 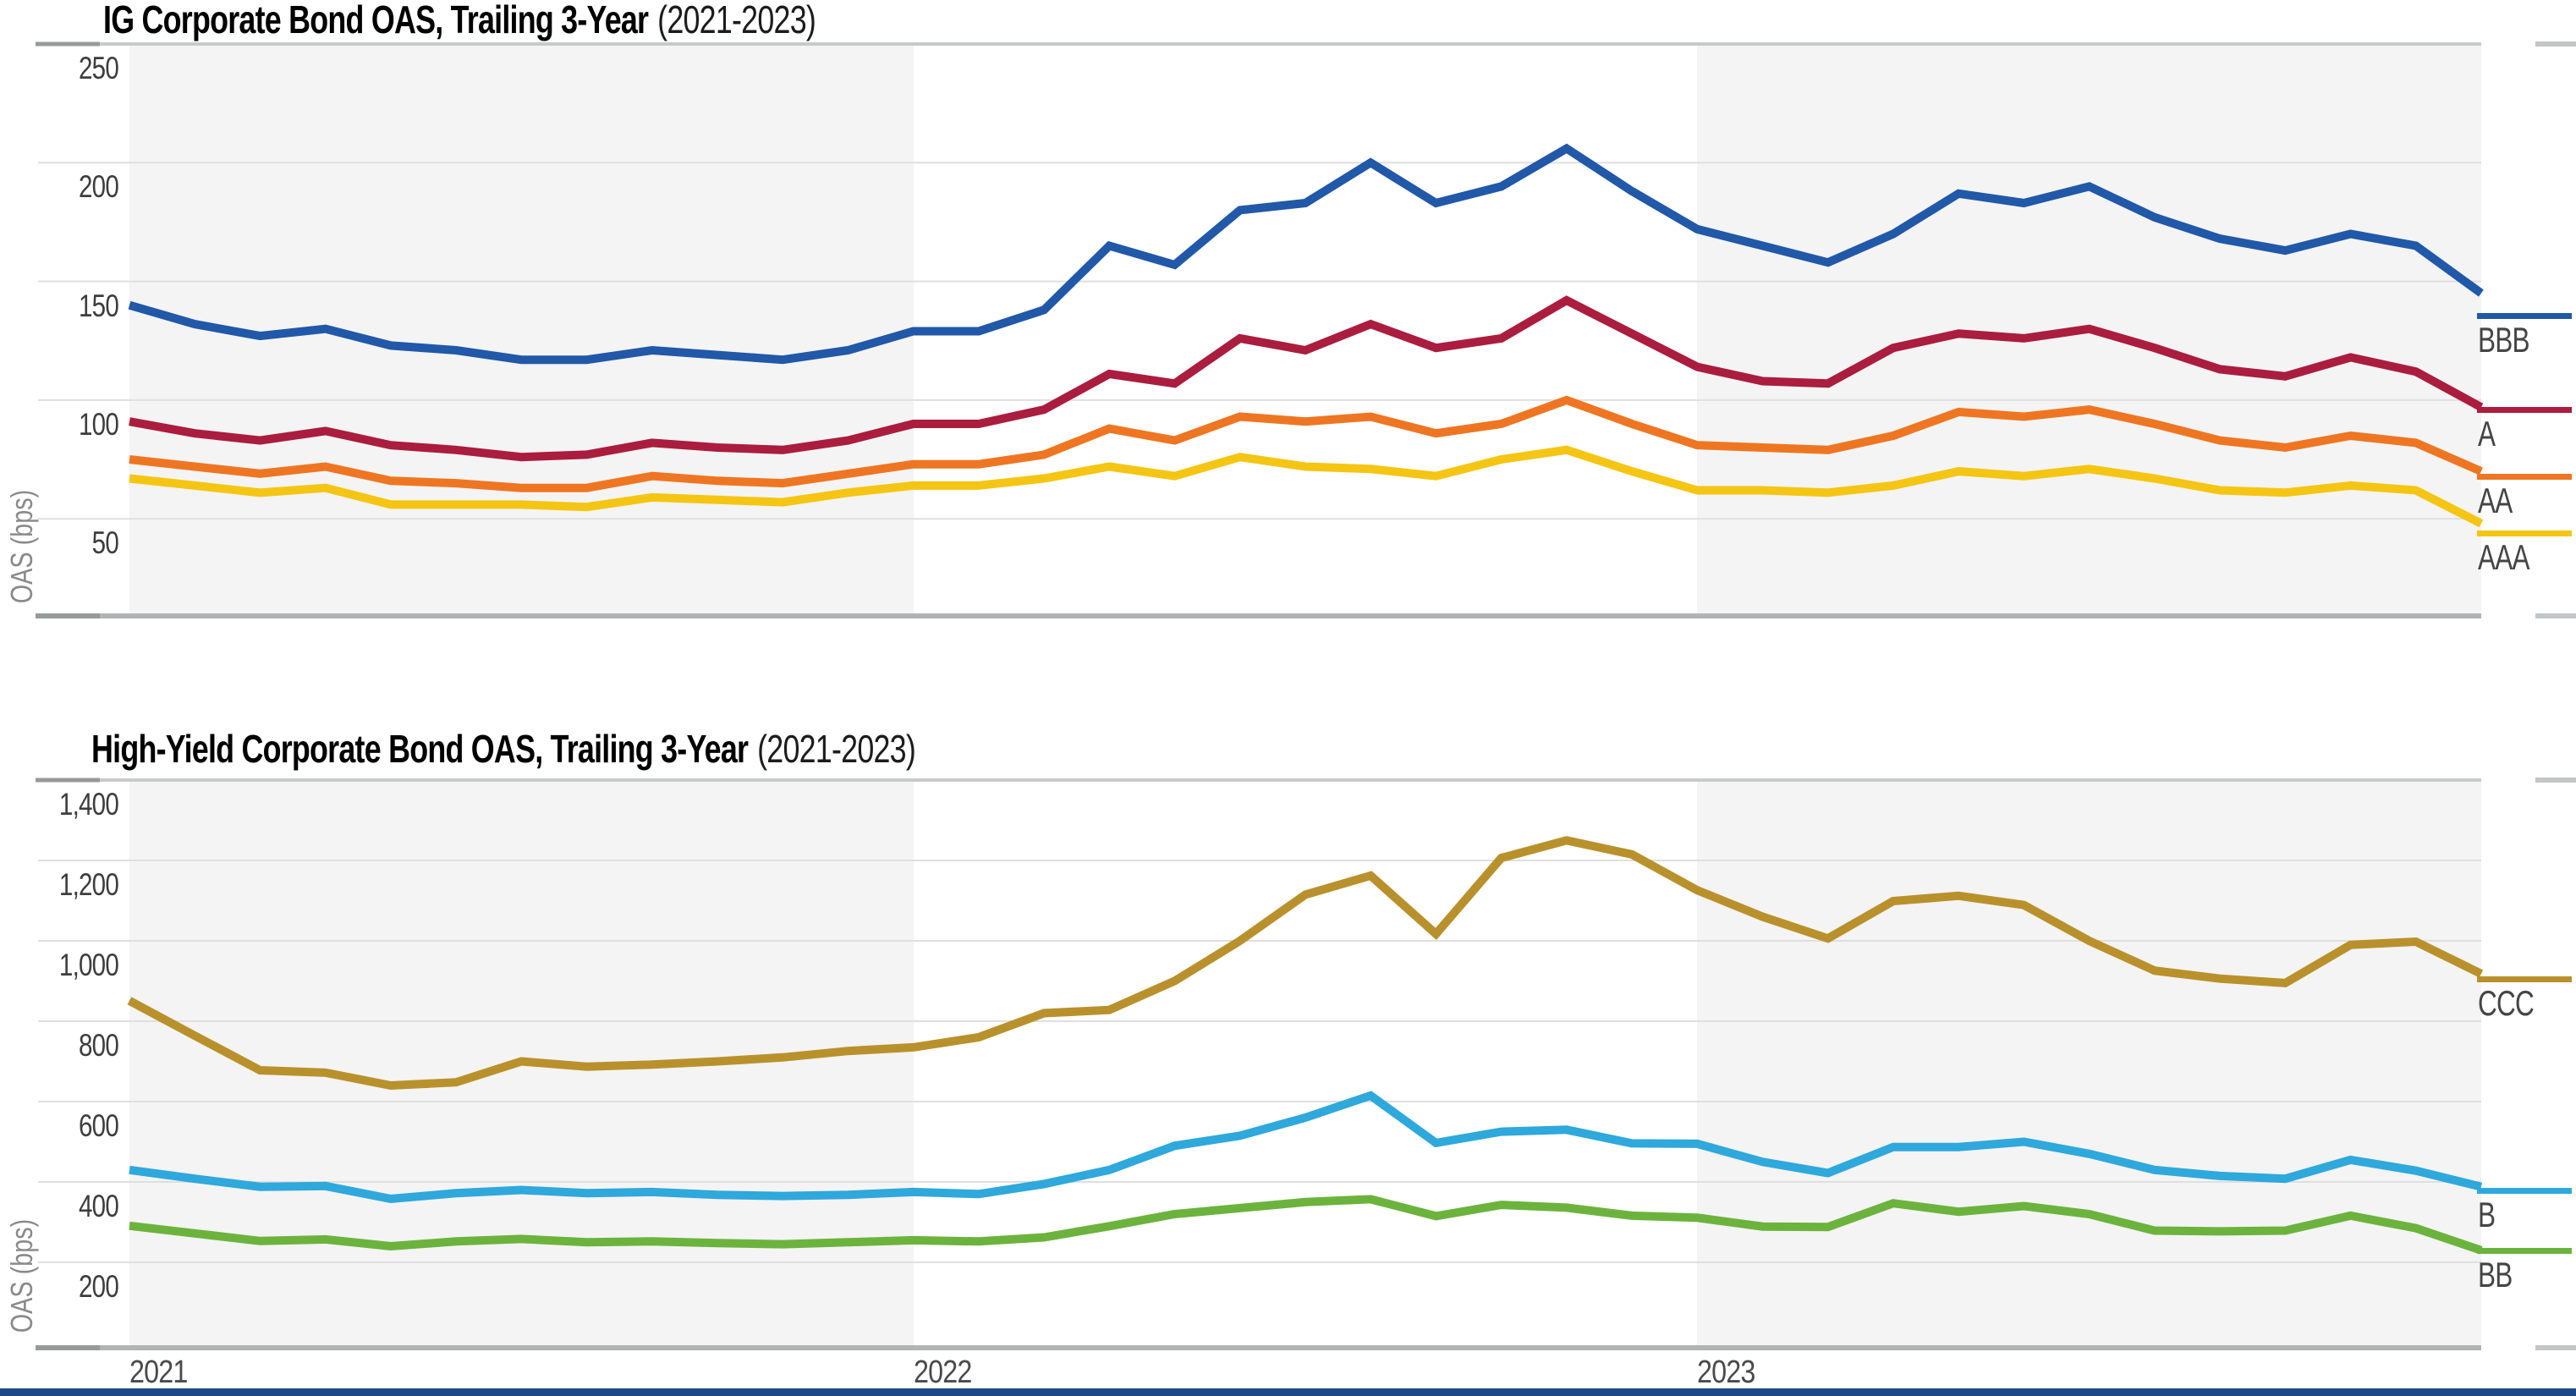 I want to click on y-tick-label: 150, so click(x=99, y=305).